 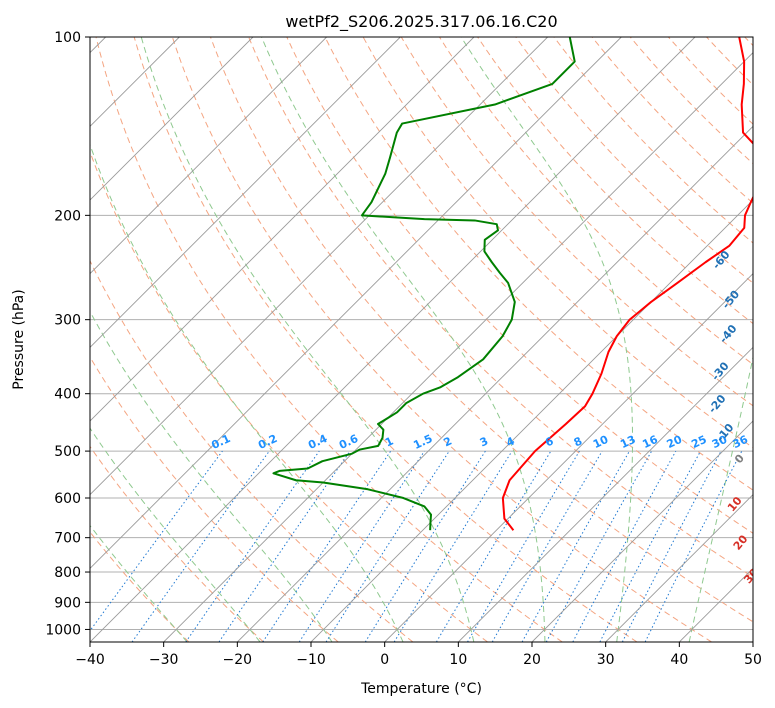 What do you see at coordinates (698, 442) in the screenshot?
I see `mixing-ratio-label: 25` at bounding box center [698, 442].